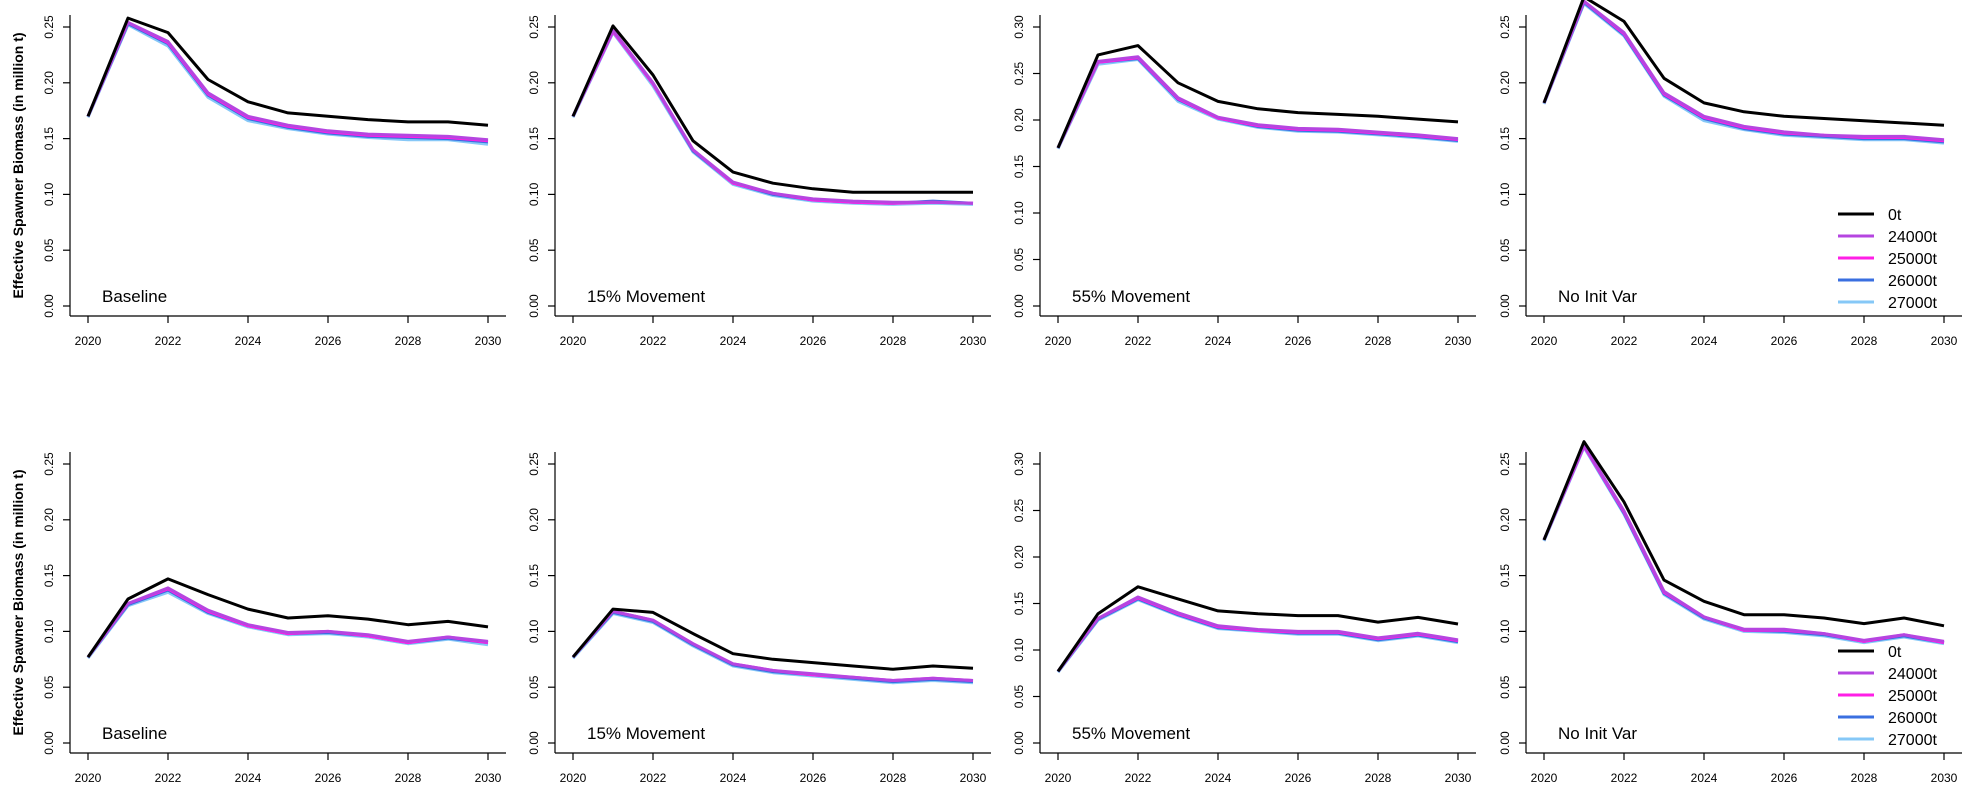 This screenshot has width=1972, height=797. I want to click on legend-label: 0t, so click(1895, 215).